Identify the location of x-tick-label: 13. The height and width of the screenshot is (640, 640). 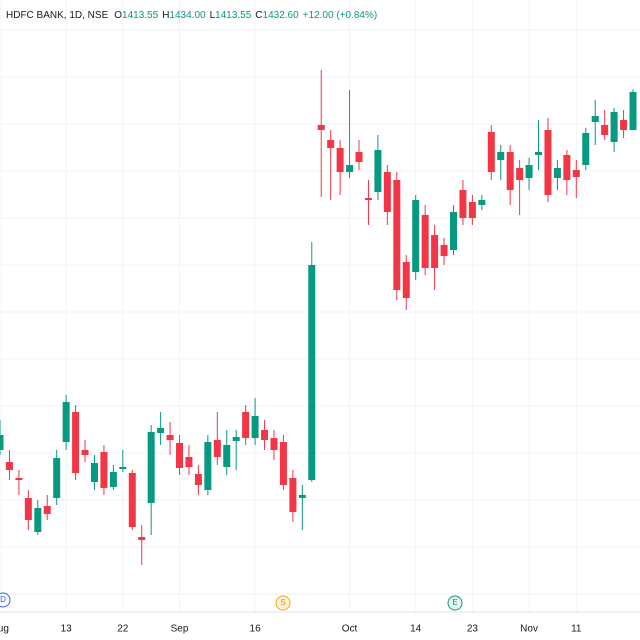
(67, 629).